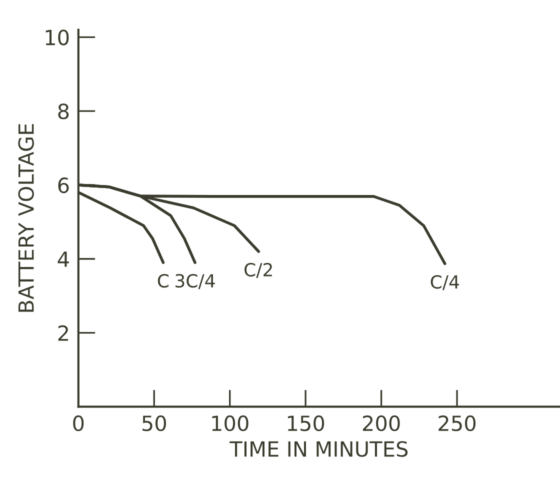 This screenshot has width=560, height=496. I want to click on series-label: 3C/4, so click(195, 282).